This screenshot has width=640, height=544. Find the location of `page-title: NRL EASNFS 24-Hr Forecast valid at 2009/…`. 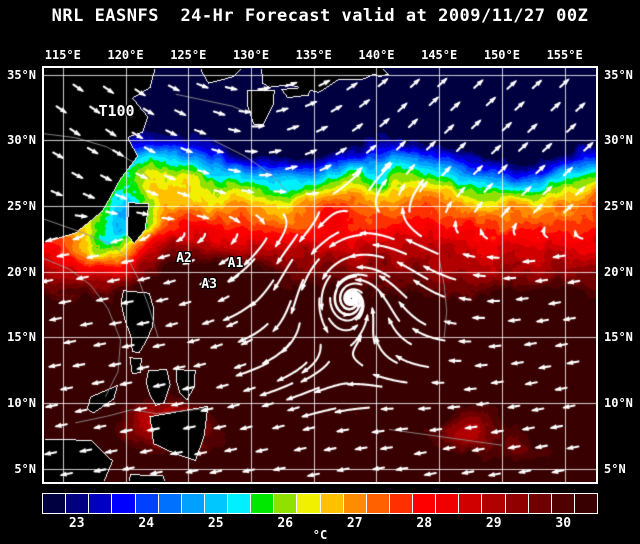

page-title: NRL EASNFS 24-Hr Forecast valid at 2009/… is located at coordinates (320, 16).